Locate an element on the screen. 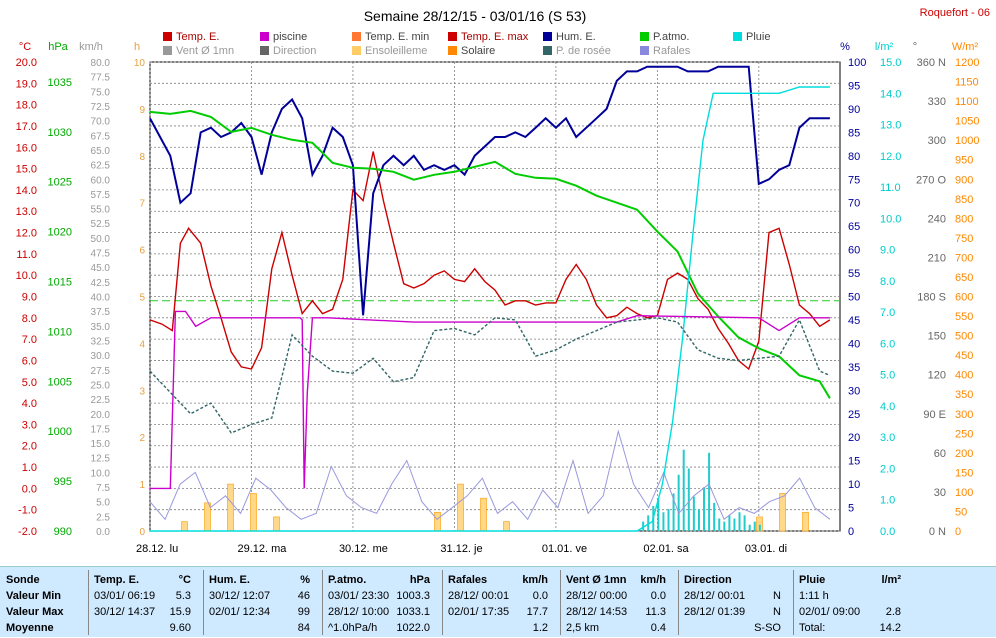  stats-time: 02/01/ 17:35 is located at coordinates (479, 612).